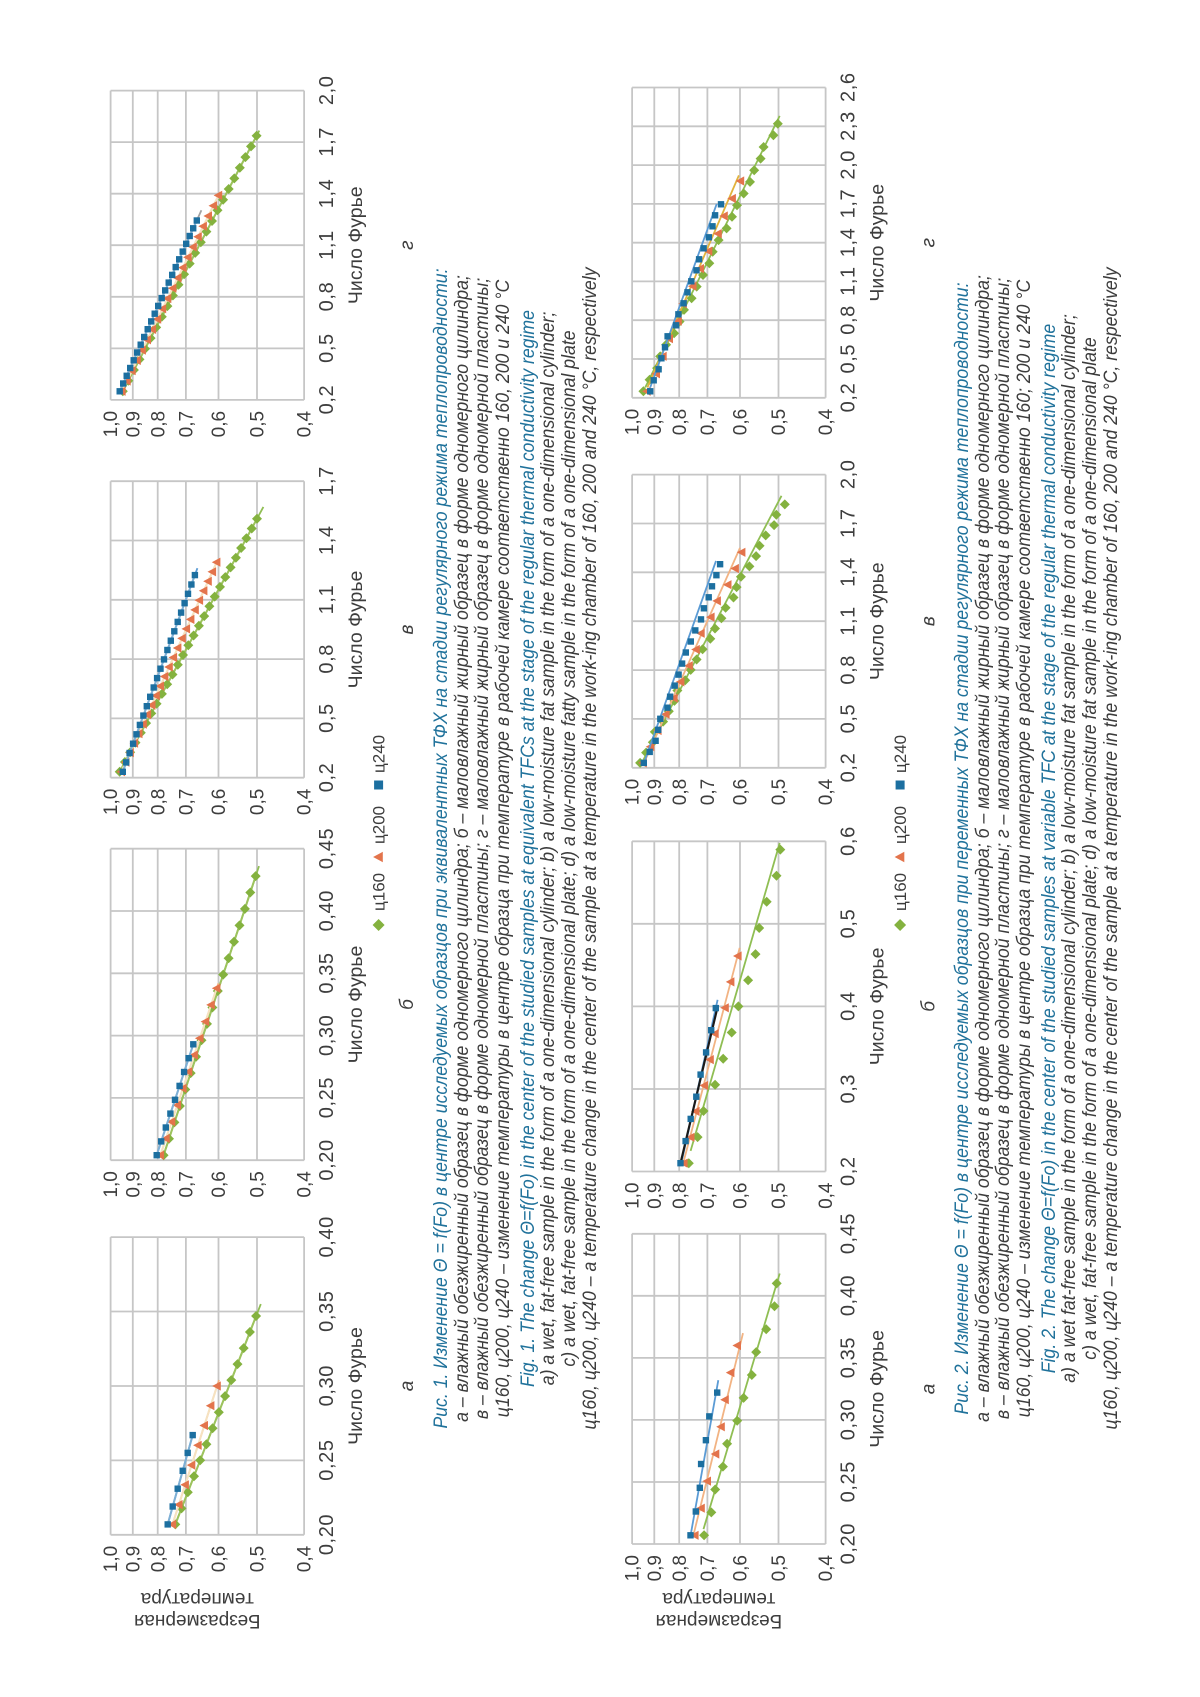 The width and height of the screenshot is (1200, 1697). Describe the element at coordinates (849, 87) in the screenshot. I see `svg-text: 2,6` at that location.